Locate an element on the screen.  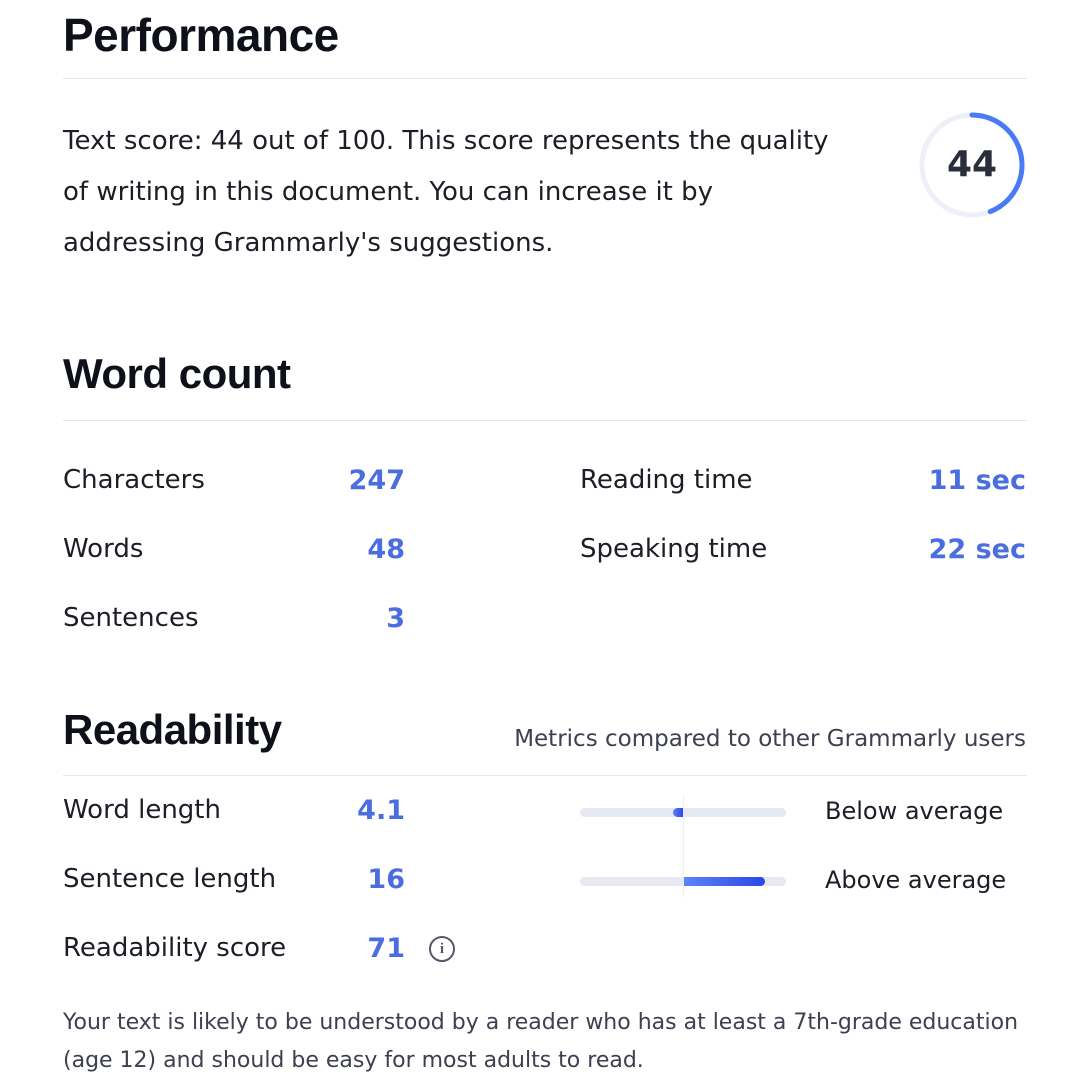
sentence-length-value: 16 is located at coordinates (386, 879).